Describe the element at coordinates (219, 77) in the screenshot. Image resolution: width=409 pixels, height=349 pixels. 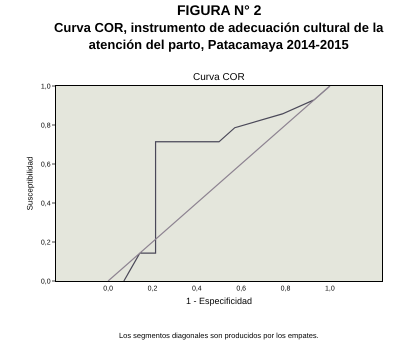
I see `text: Curva COR` at that location.